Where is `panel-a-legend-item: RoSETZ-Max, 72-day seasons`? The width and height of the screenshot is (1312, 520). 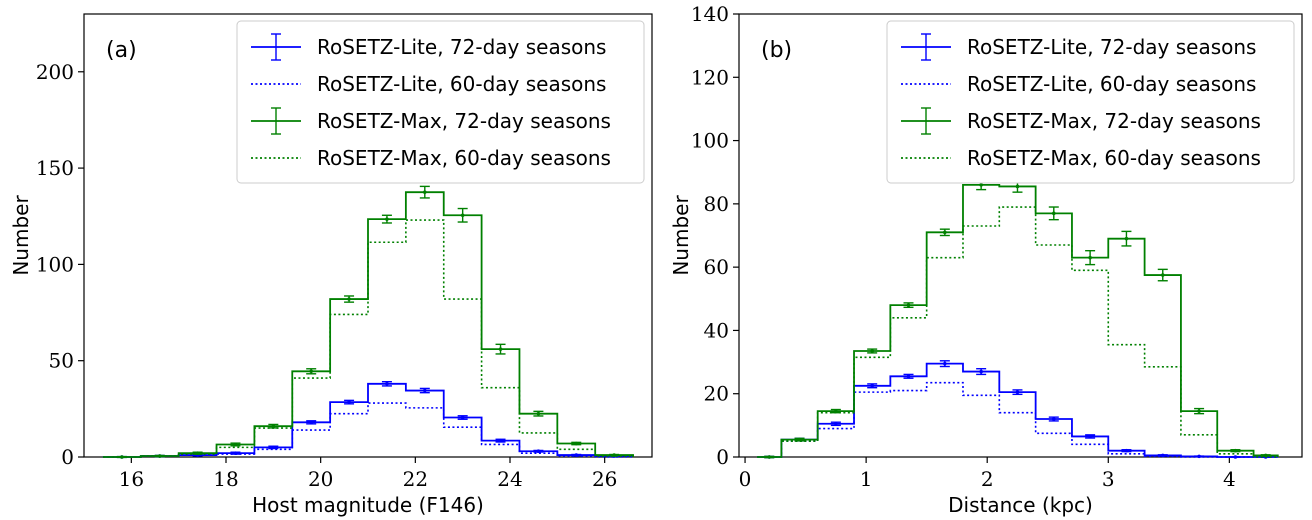 panel-a-legend-item: RoSETZ-Max, 72-day seasons is located at coordinates (431, 121).